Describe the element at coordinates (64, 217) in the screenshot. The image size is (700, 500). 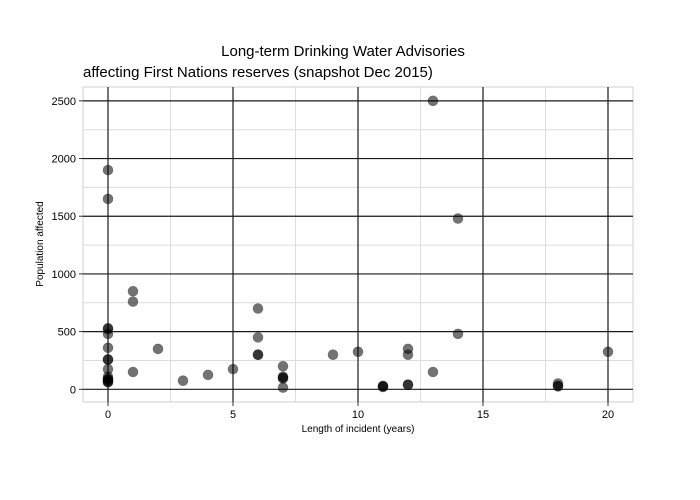
I see `y-tick-label: 1500` at that location.